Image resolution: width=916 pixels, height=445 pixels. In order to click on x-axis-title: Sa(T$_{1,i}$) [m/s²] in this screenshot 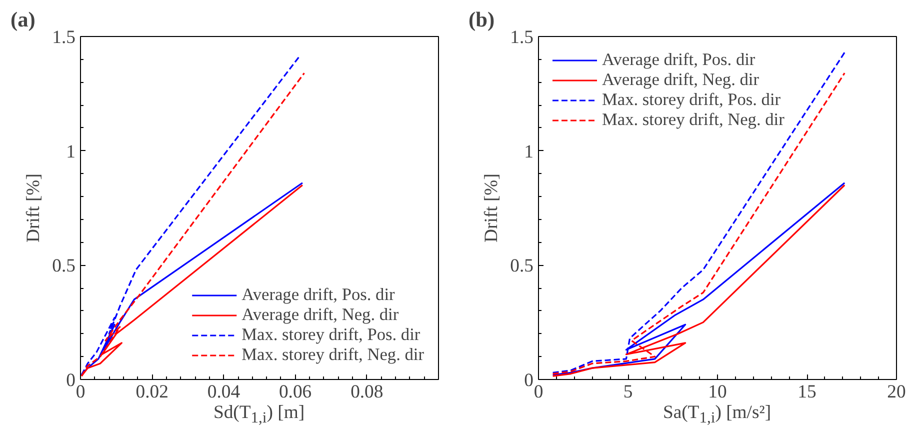, I will do `click(717, 415)`.